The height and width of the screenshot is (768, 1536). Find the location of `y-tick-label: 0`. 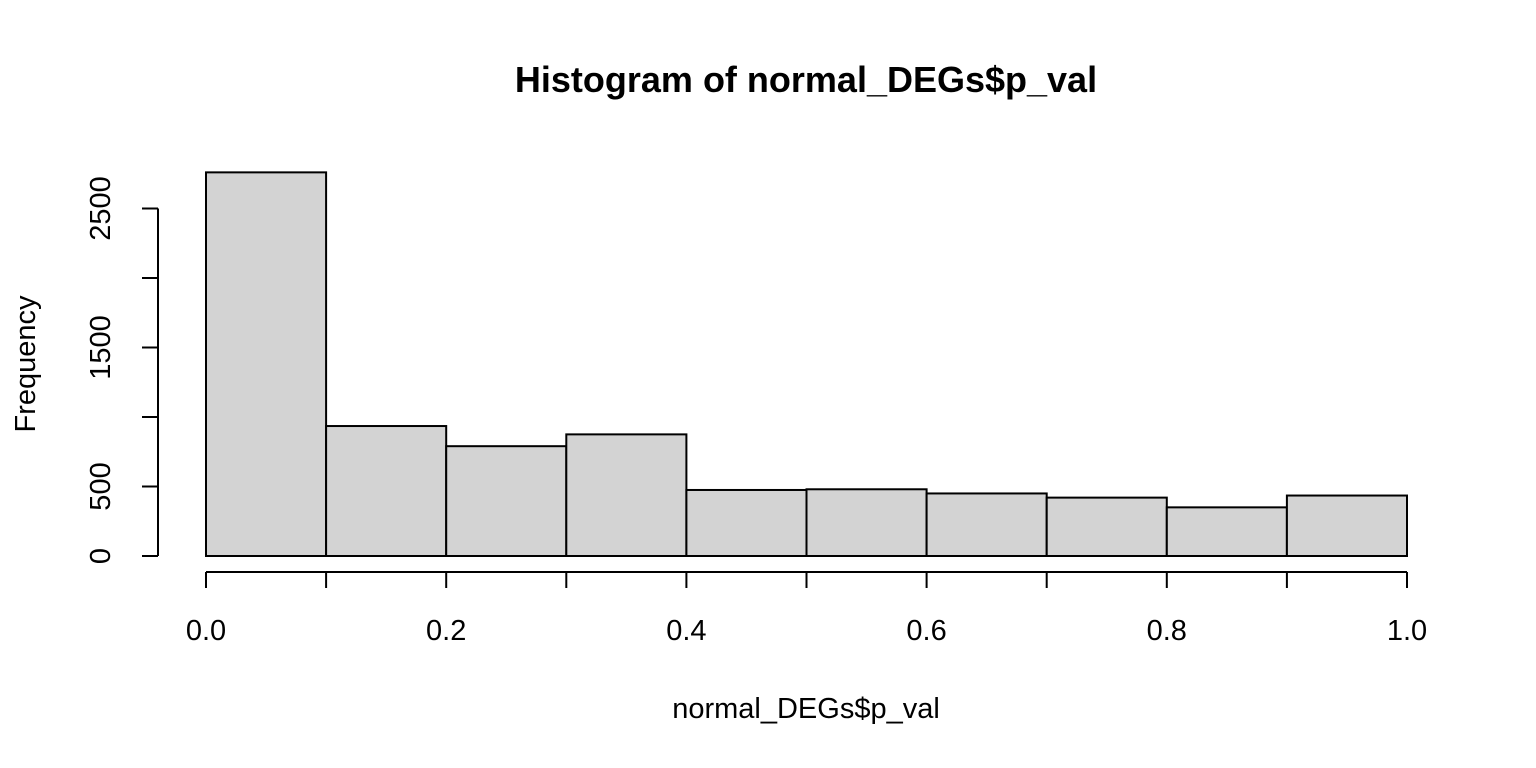

y-tick-label: 0 is located at coordinates (101, 556).